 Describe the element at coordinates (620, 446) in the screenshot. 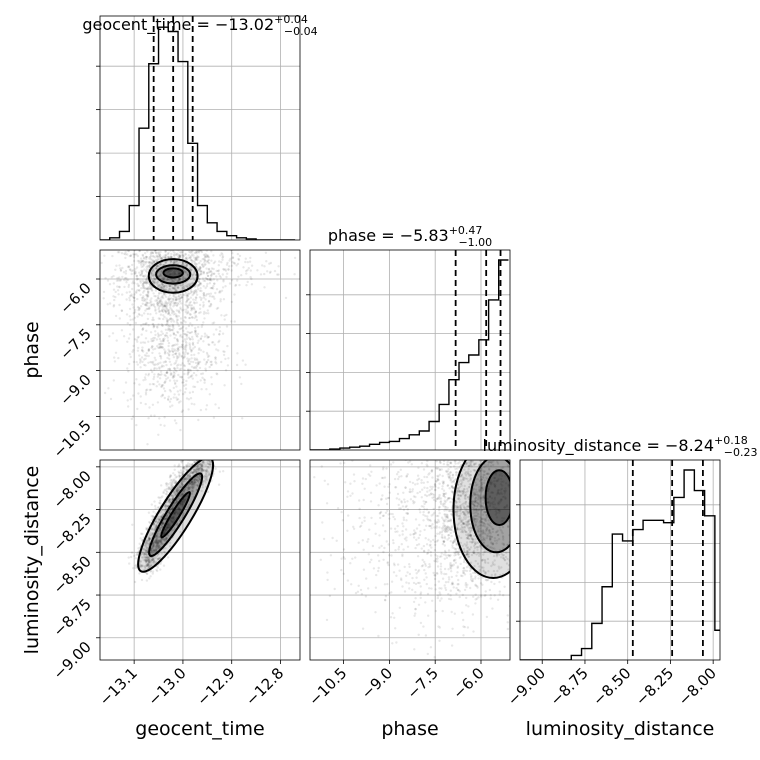

I see `title-luminosity-distance: luminosity_distance = −8.24+0.18 −0.23` at that location.